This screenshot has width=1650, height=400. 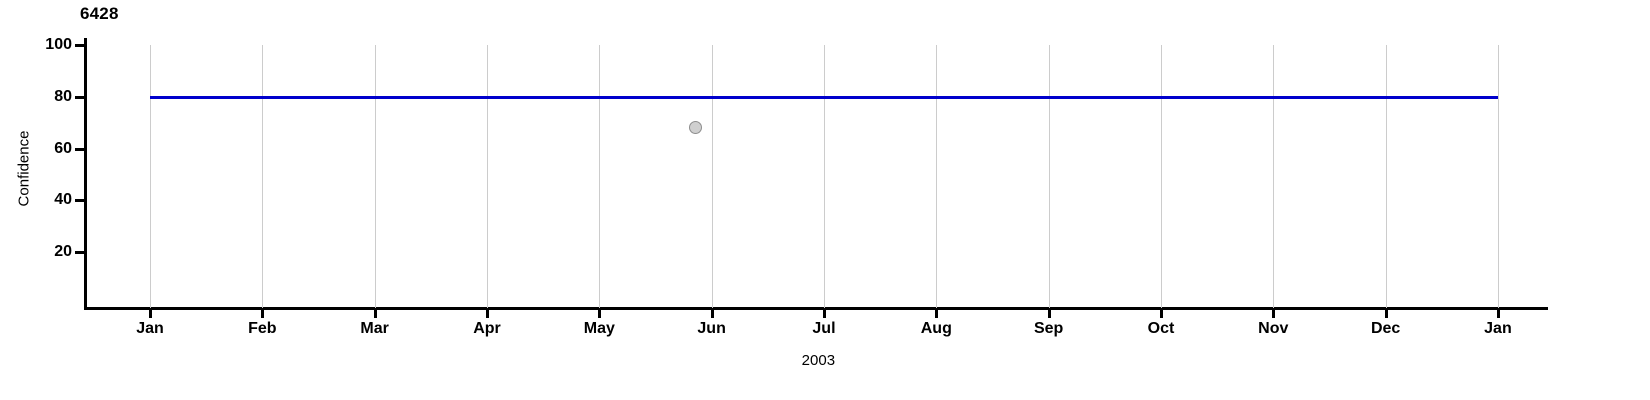 I want to click on x-axis-line, so click(x=816, y=308).